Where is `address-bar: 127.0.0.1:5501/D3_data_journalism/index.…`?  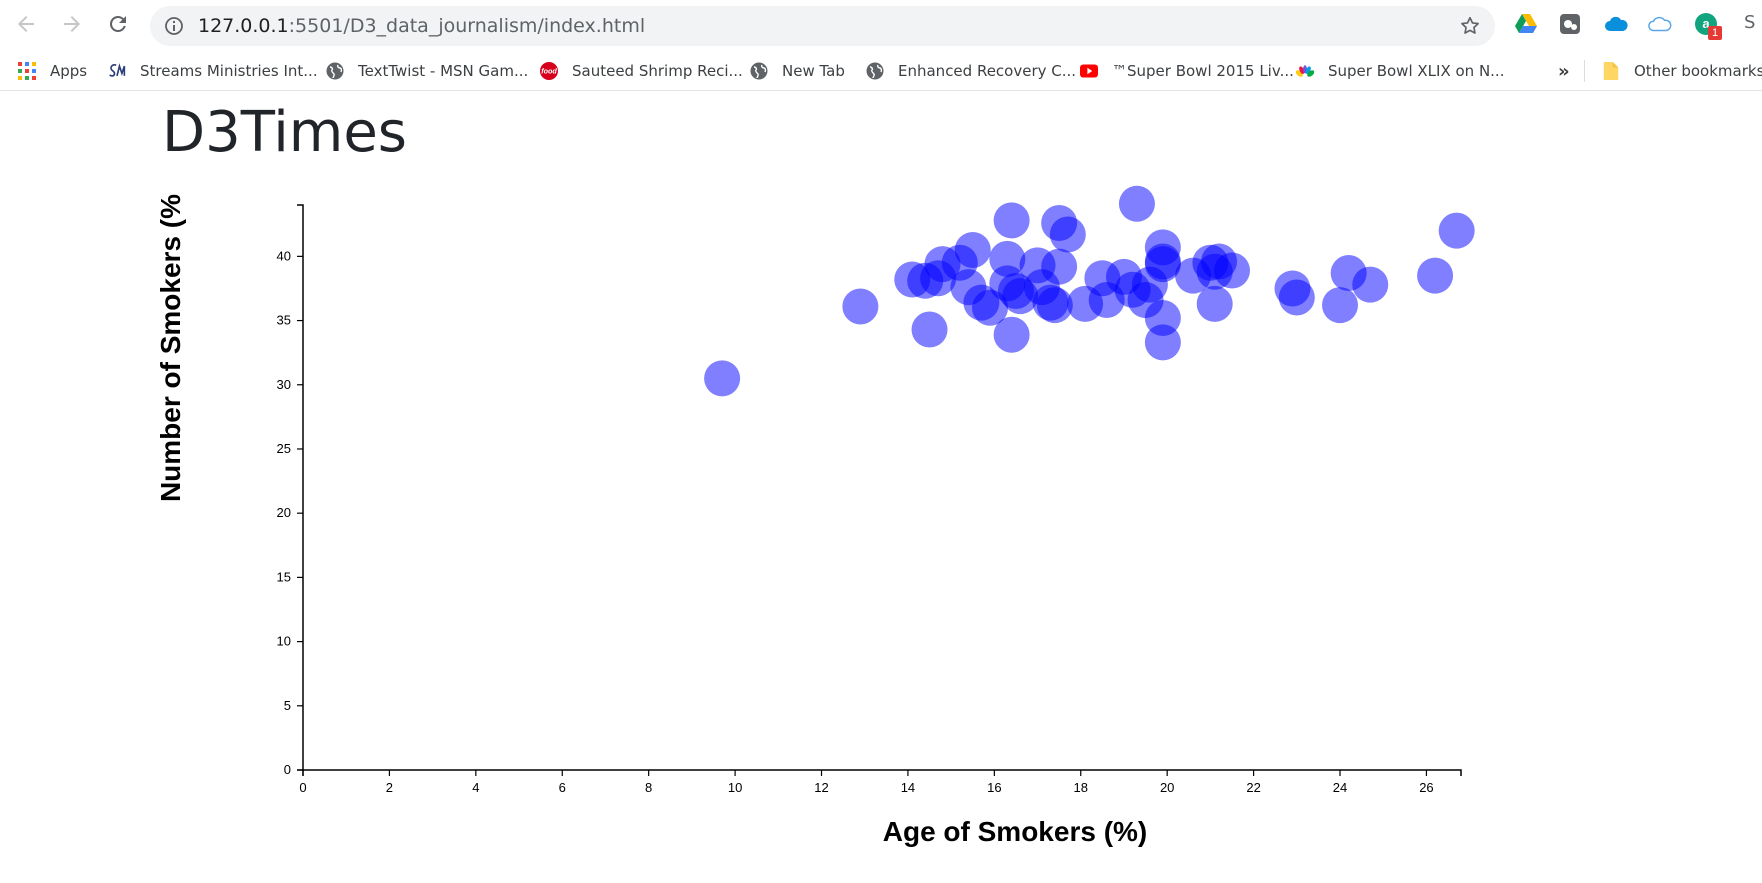 address-bar: 127.0.0.1:5501/D3_data_journalism/index.… is located at coordinates (822, 26).